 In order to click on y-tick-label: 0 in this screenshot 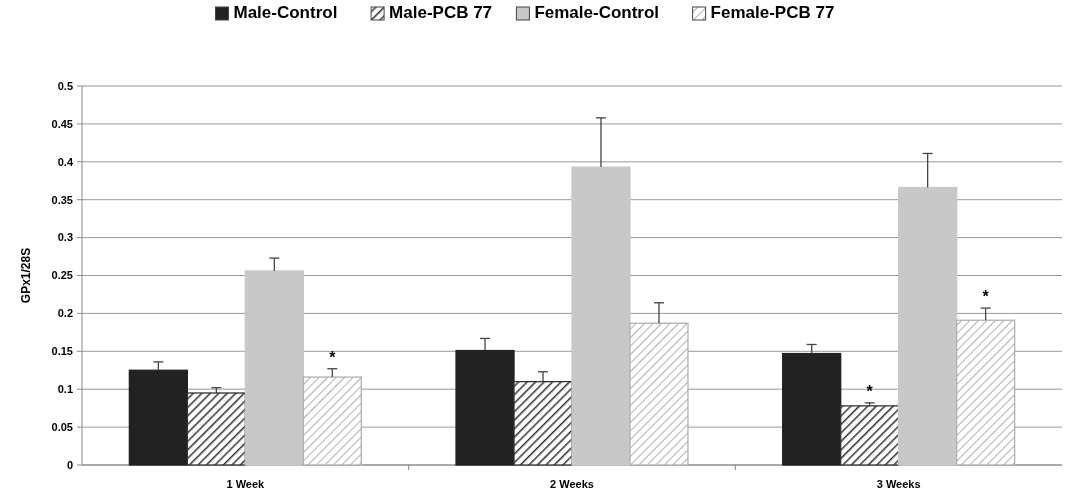, I will do `click(69, 464)`.